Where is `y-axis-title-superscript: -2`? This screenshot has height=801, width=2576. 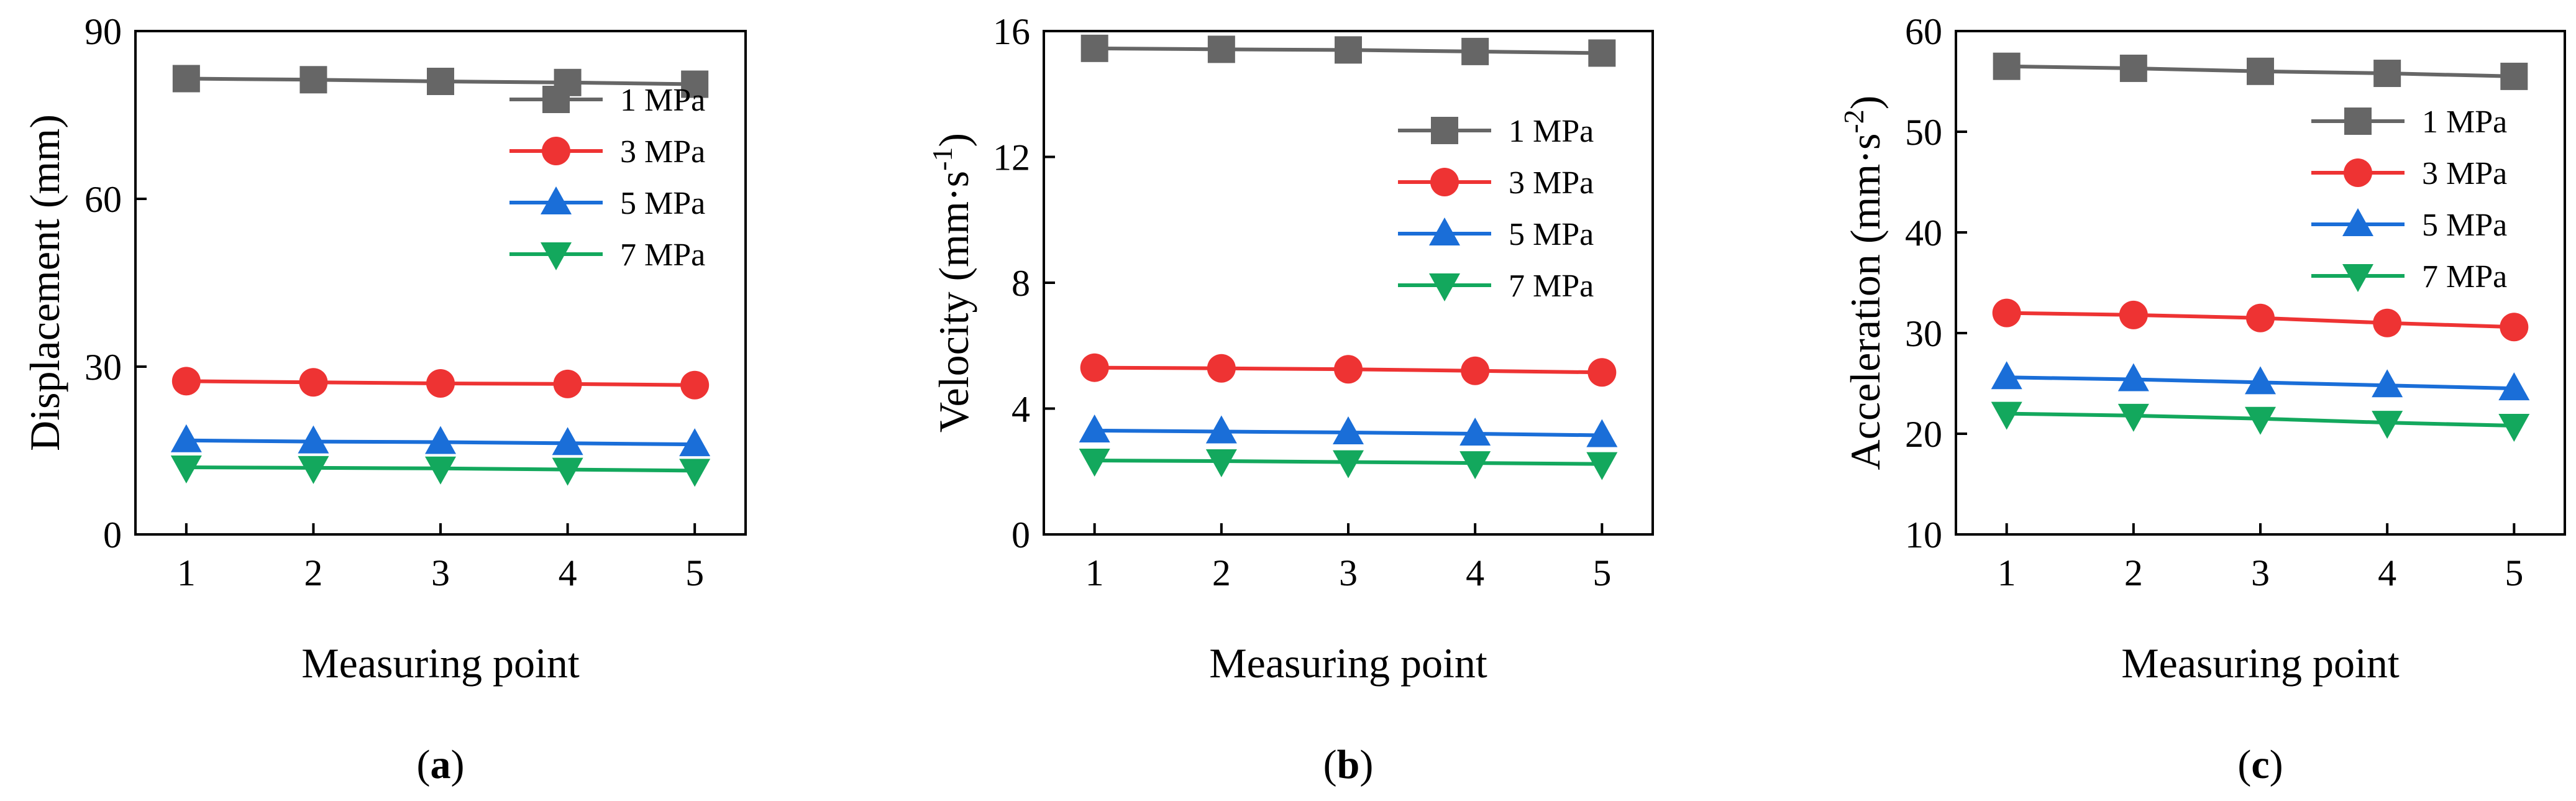 y-axis-title-superscript: -2 is located at coordinates (1854, 121).